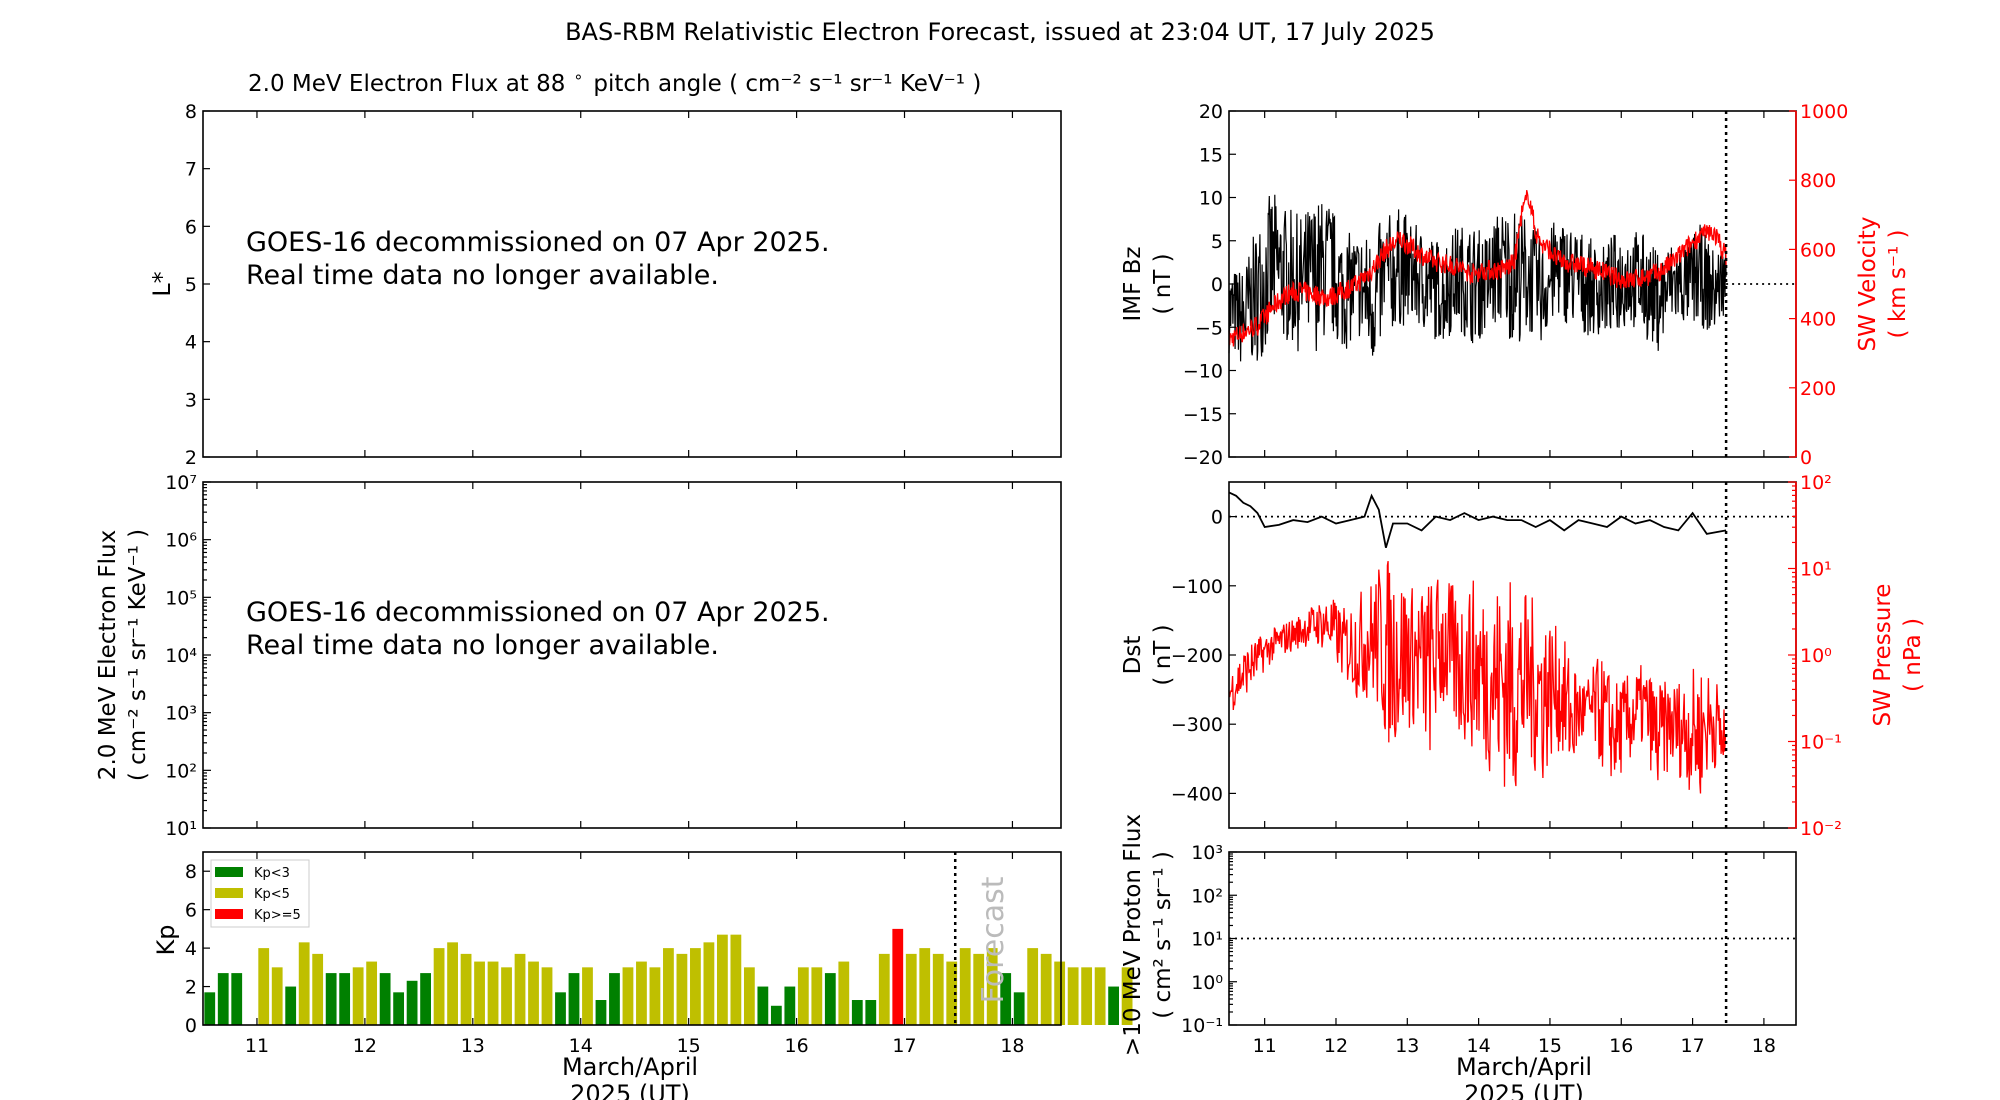 Image resolution: width=2000 pixels, height=1100 pixels. I want to click on proton-xtick-label: 17, so click(1692, 1046).